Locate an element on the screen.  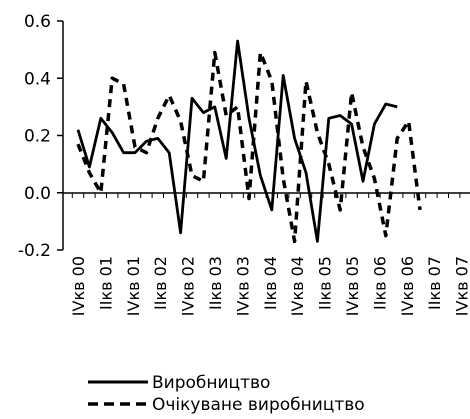
y-tick-label: -0.2 is located at coordinates (34, 251).